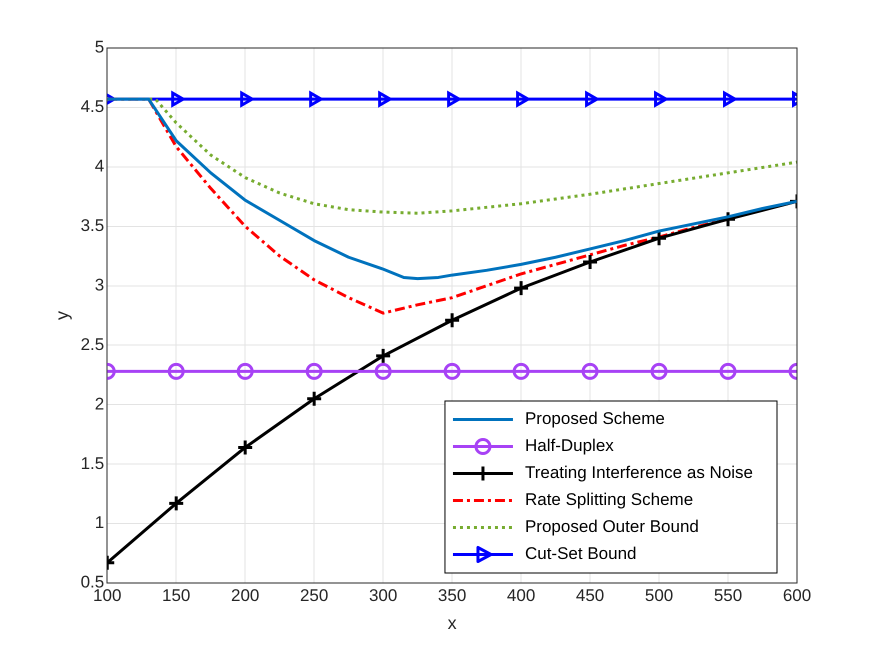 This screenshot has width=875, height=657. Describe the element at coordinates (92, 226) in the screenshot. I see `y-tick-label: 3.5` at that location.